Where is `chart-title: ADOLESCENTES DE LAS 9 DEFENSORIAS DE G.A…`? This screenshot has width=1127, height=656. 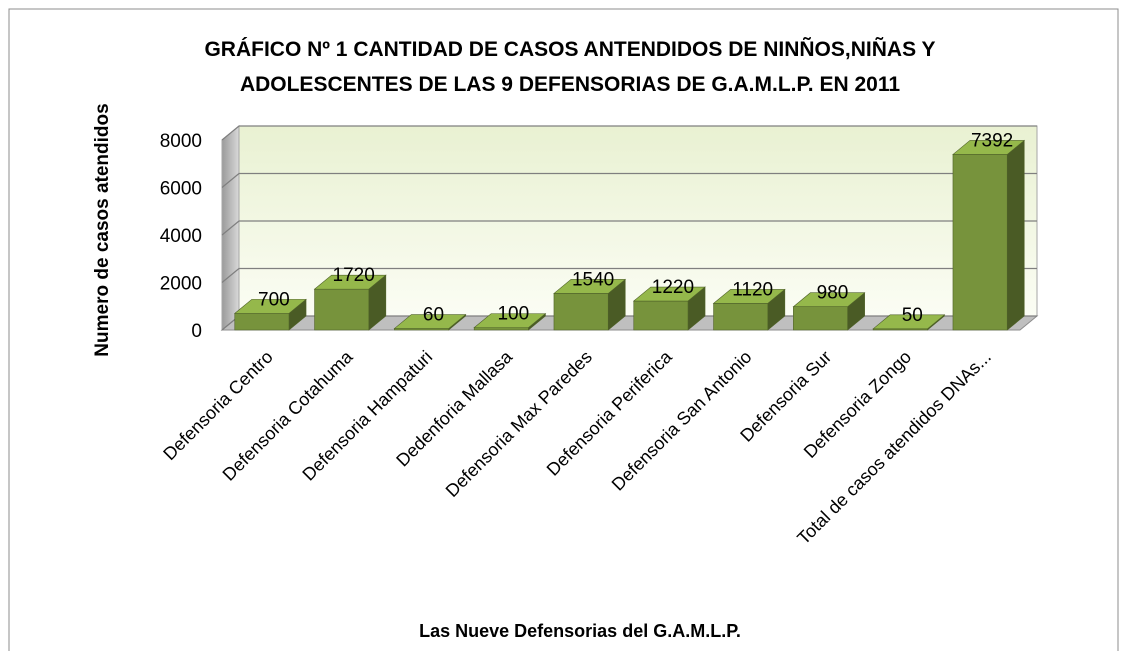
chart-title: ADOLESCENTES DE LAS 9 DEFENSORIAS DE G.A… is located at coordinates (570, 84).